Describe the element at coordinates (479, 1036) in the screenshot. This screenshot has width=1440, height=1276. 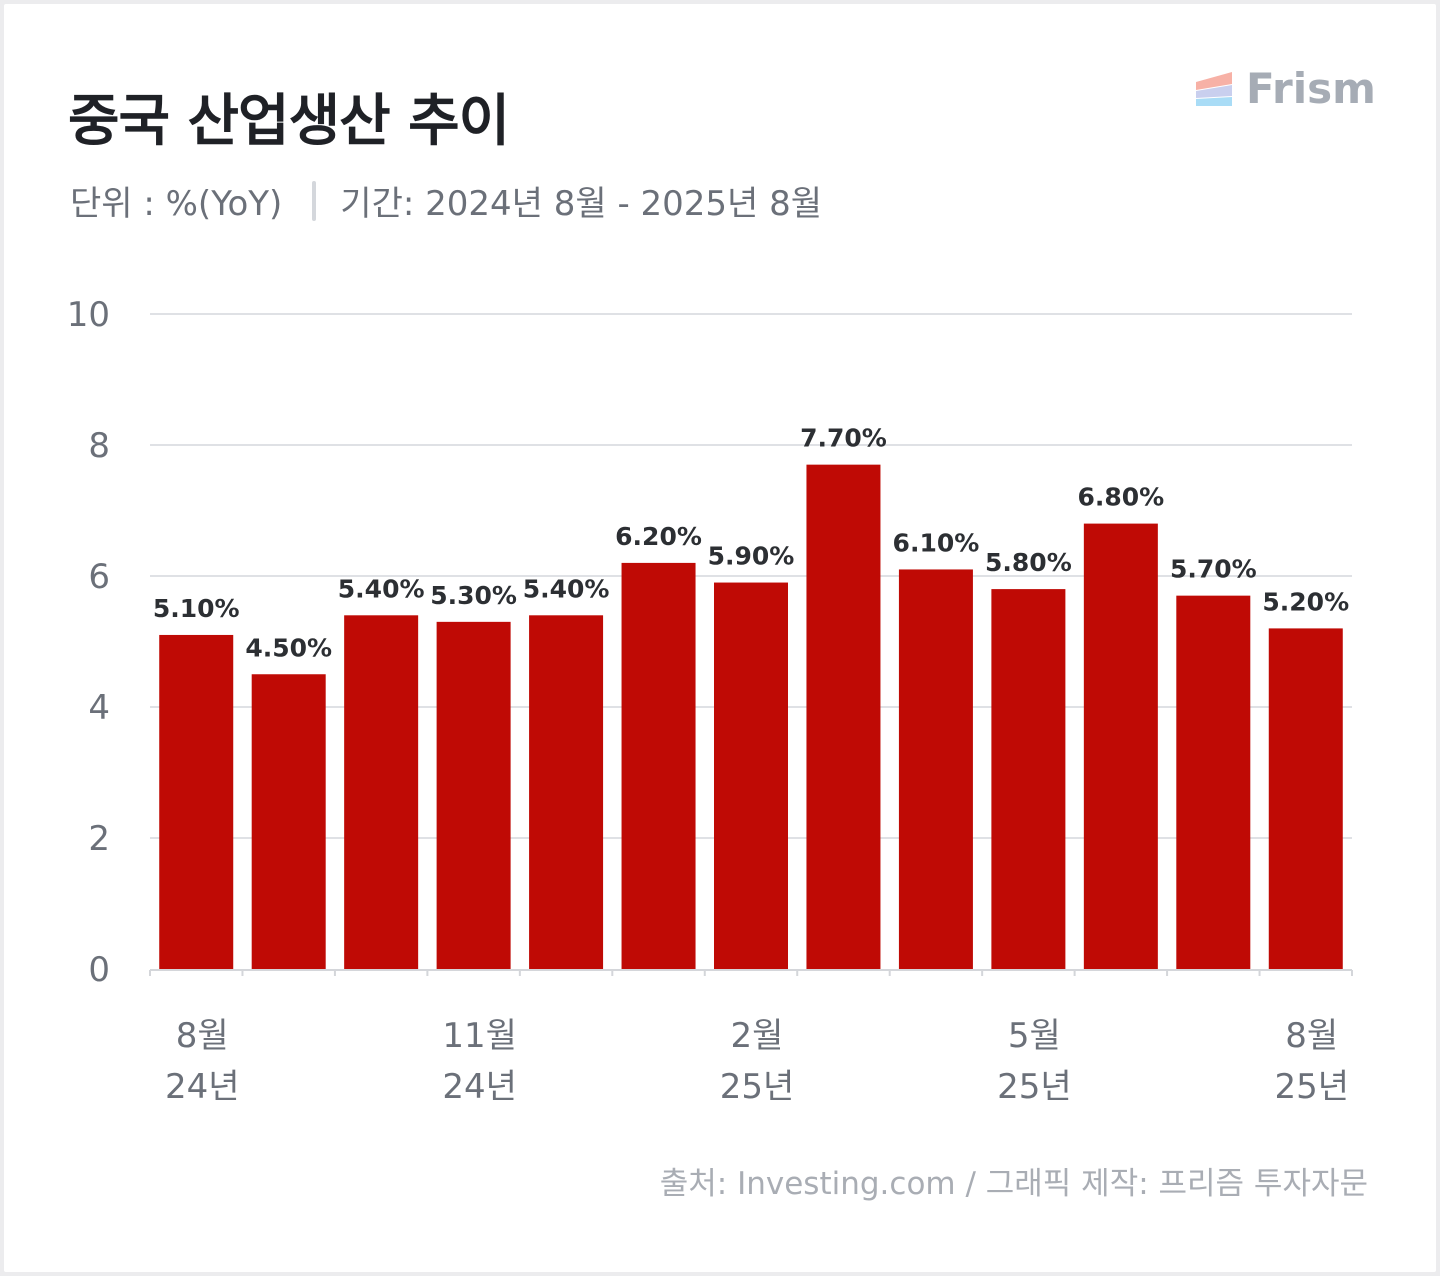
I see `x-tick-label-month: 11월` at that location.